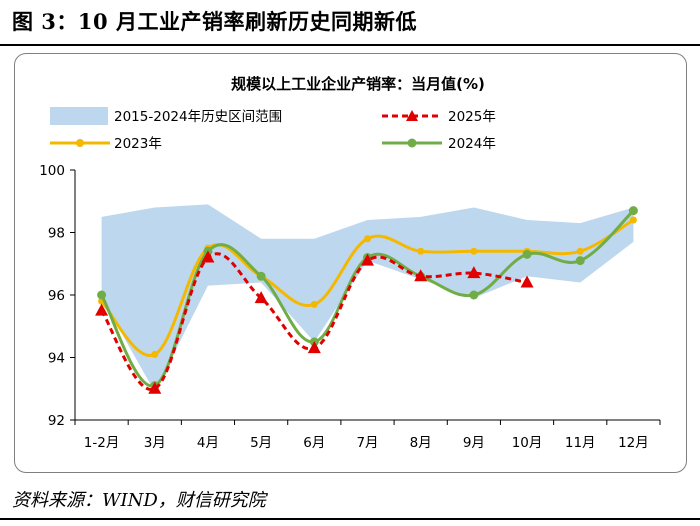  I want to click on figure-title: 图 3：10 月工业产销率刷新历史同期新低, so click(214, 21).